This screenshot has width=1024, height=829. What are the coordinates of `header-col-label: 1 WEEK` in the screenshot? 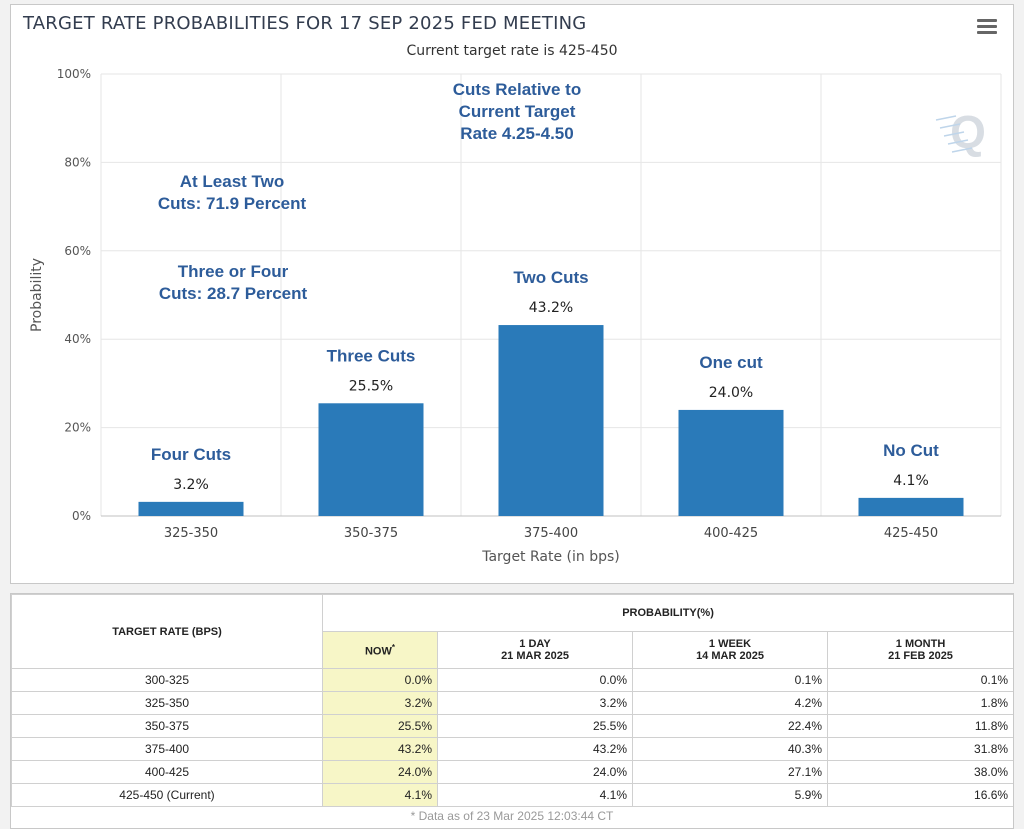 It's located at (730, 644).